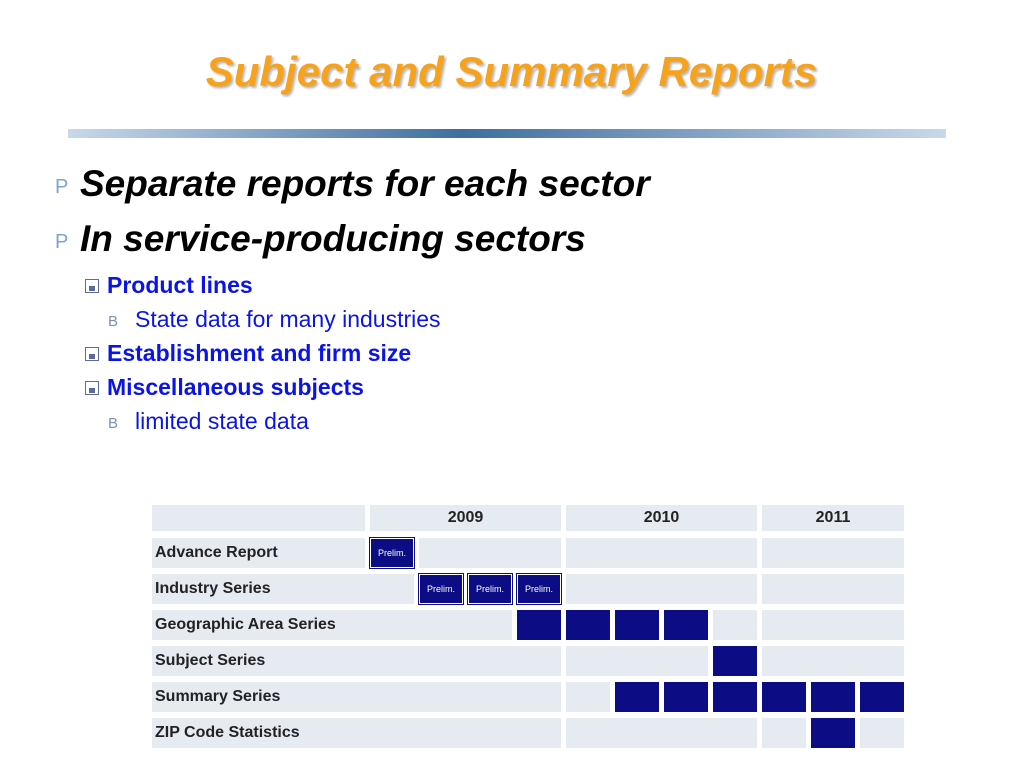 Image resolution: width=1023 pixels, height=780 pixels. What do you see at coordinates (258, 553) in the screenshot?
I see `row-label: Advance Report` at bounding box center [258, 553].